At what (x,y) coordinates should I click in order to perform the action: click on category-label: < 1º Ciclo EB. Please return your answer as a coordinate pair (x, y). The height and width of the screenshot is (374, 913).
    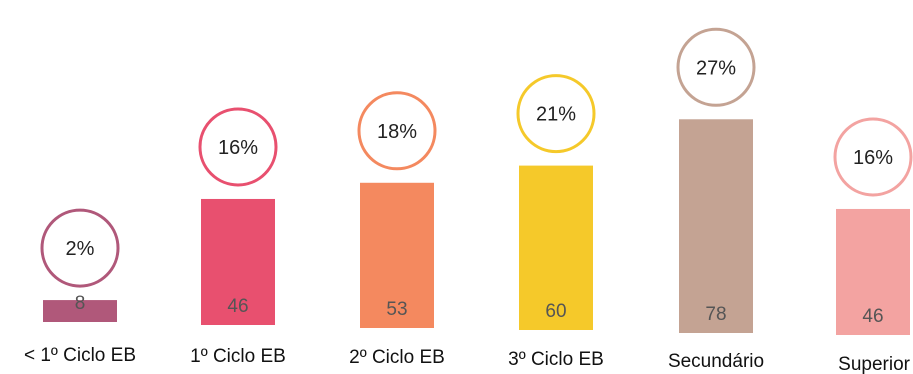
    Looking at the image, I should click on (80, 355).